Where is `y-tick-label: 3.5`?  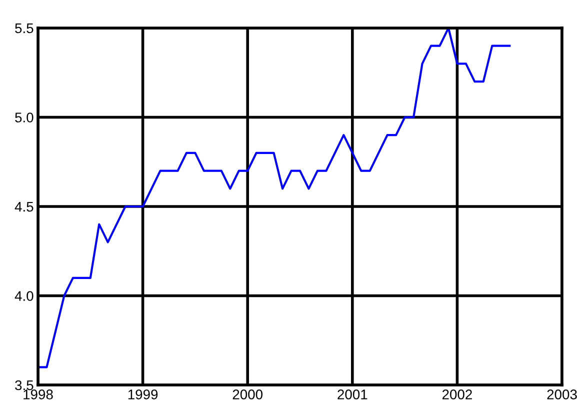 y-tick-label: 3.5 is located at coordinates (24, 385).